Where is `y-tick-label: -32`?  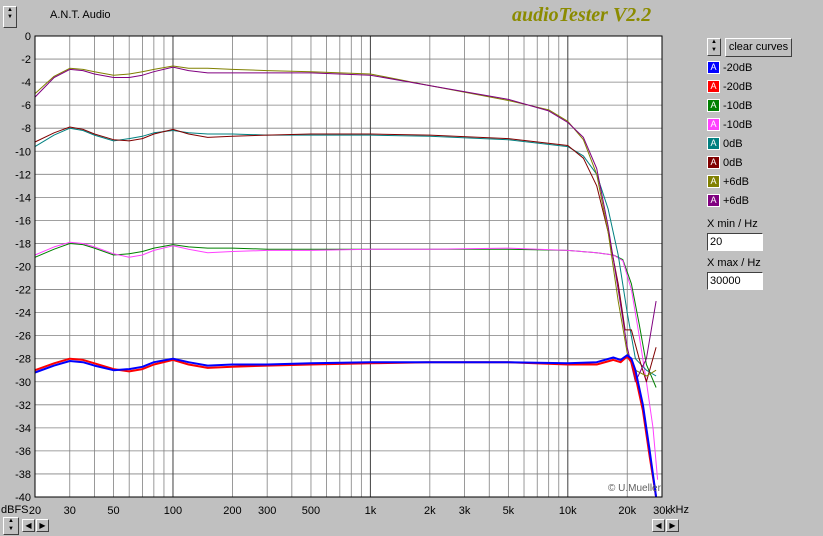
y-tick-label: -32 is located at coordinates (23, 406).